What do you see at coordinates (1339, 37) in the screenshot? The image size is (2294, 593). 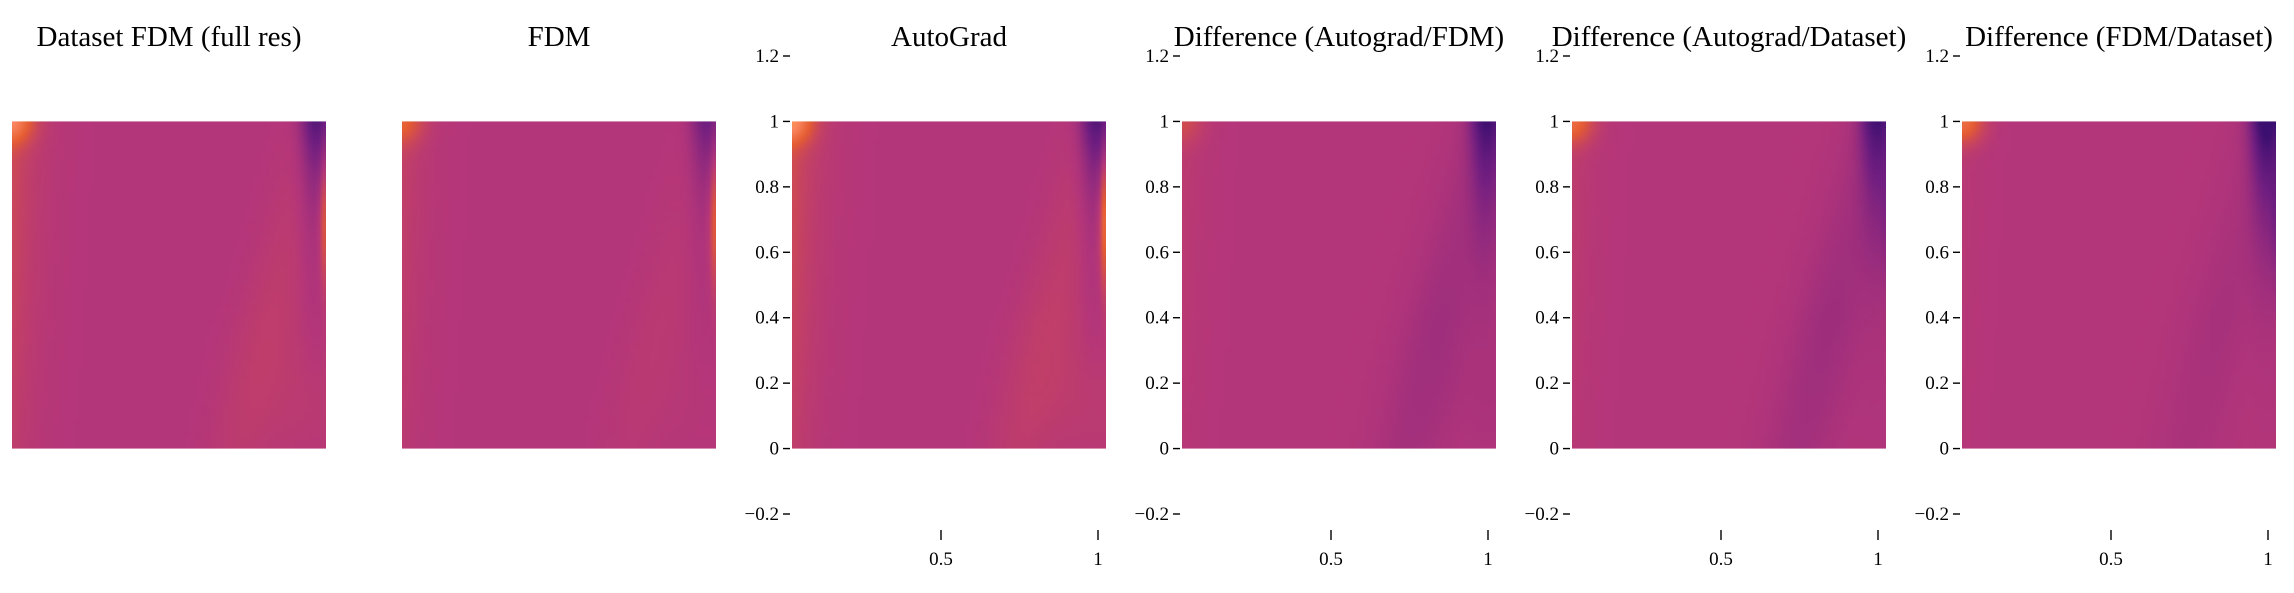 I see `panel-title: Difference (Autograd/FDM)` at bounding box center [1339, 37].